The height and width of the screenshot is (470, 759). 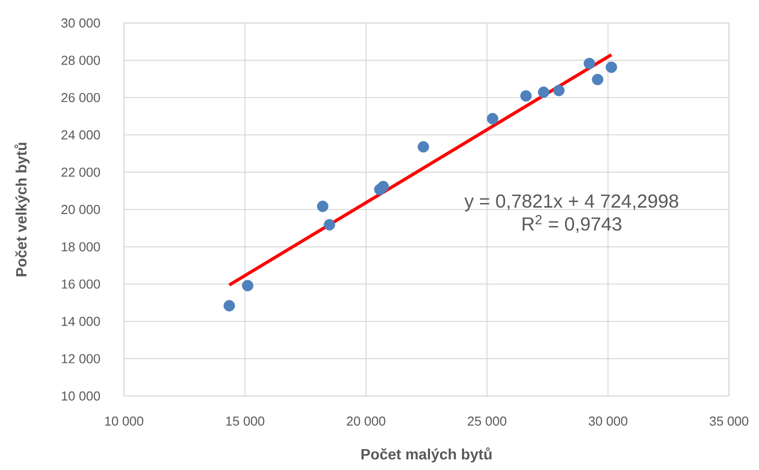 I want to click on y-tick-label: 18 000, so click(x=81, y=247).